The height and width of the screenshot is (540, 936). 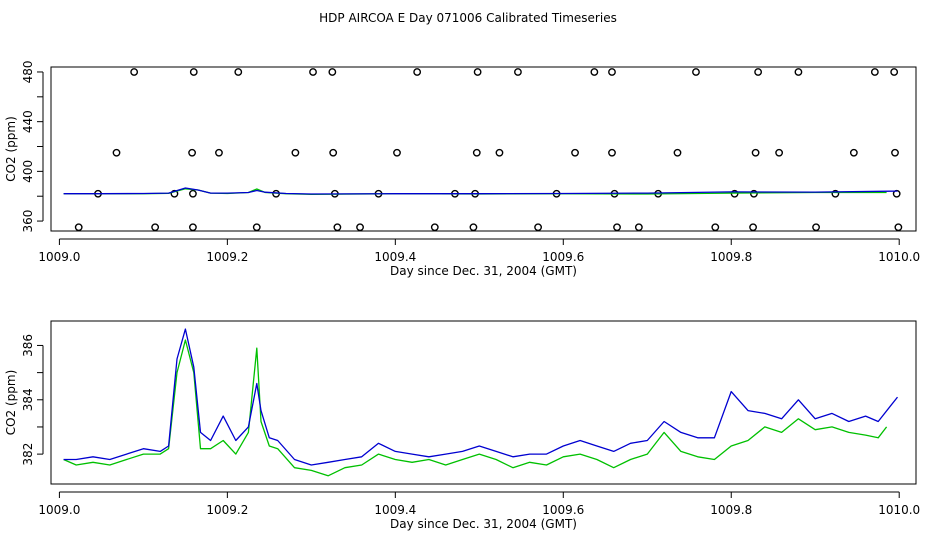 What do you see at coordinates (480, 191) in the screenshot?
I see `series-line-co2-blue` at bounding box center [480, 191].